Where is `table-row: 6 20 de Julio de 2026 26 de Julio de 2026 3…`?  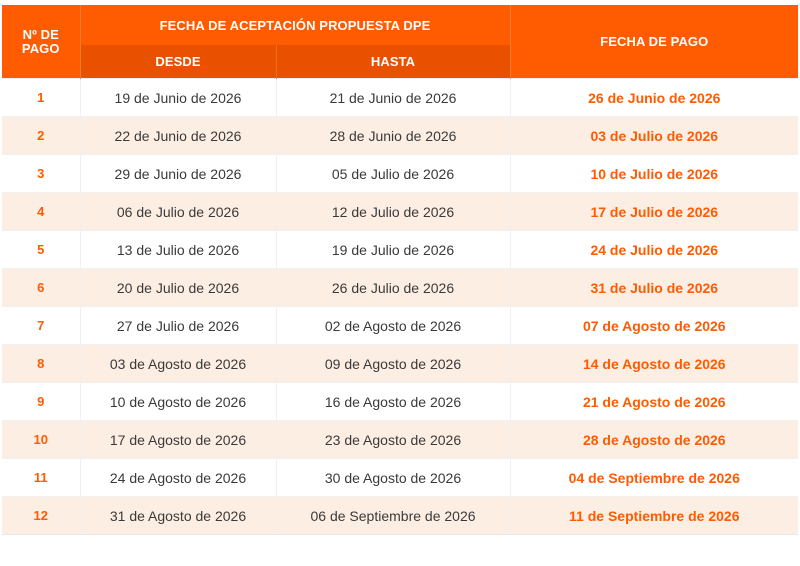 table-row: 6 20 de Julio de 2026 26 de Julio de 2026 3… is located at coordinates (400, 287).